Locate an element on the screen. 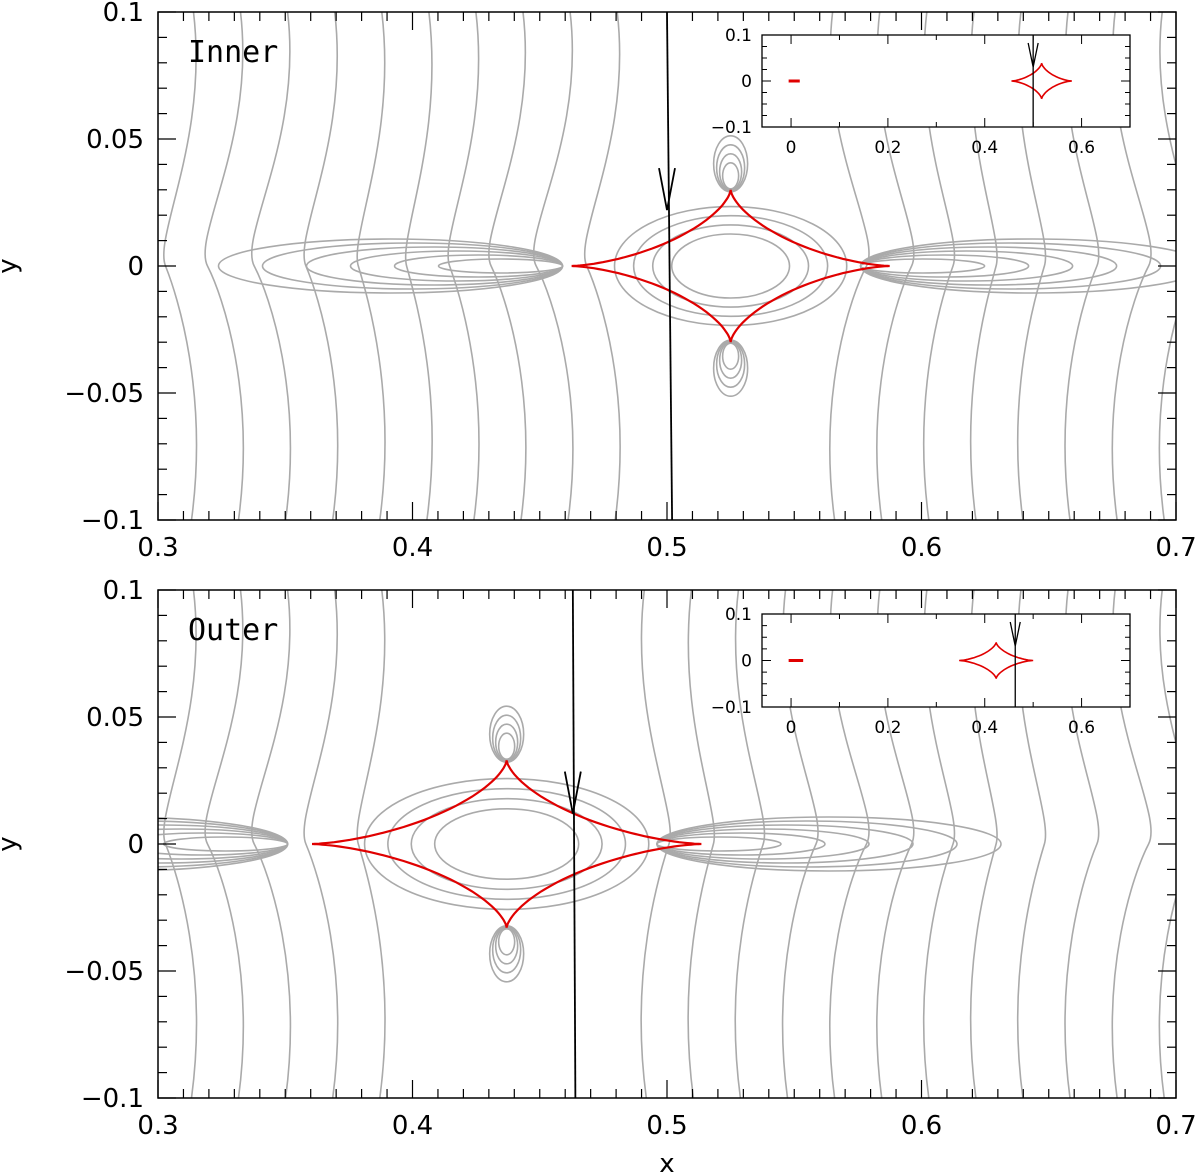 The image size is (1200, 1174). panel-label: Inner is located at coordinates (233, 52).